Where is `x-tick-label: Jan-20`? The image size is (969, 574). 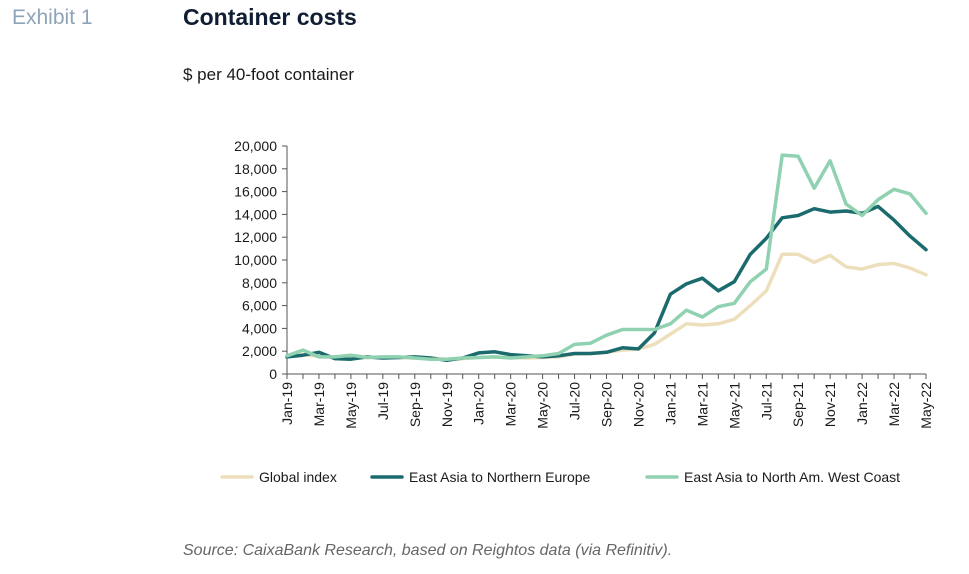 x-tick-label: Jan-20 is located at coordinates (479, 403).